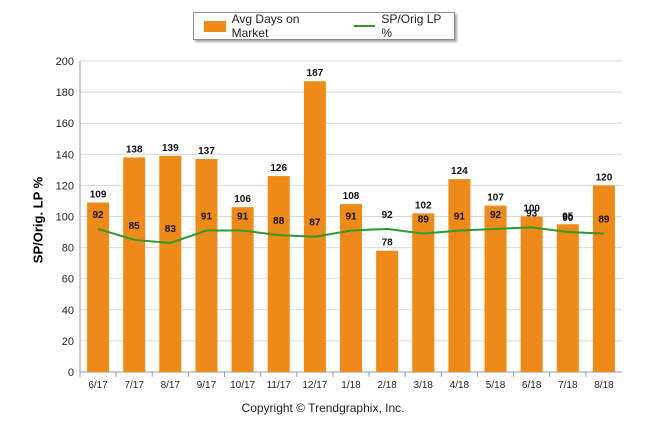  I want to click on bar-data-label: 124, so click(459, 171).